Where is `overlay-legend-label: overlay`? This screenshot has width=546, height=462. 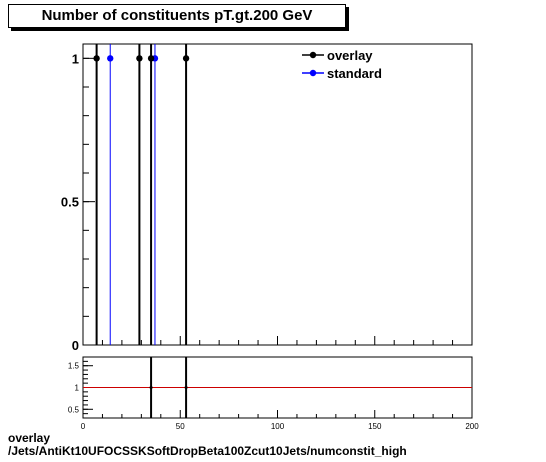
overlay-legend-label: overlay is located at coordinates (350, 55).